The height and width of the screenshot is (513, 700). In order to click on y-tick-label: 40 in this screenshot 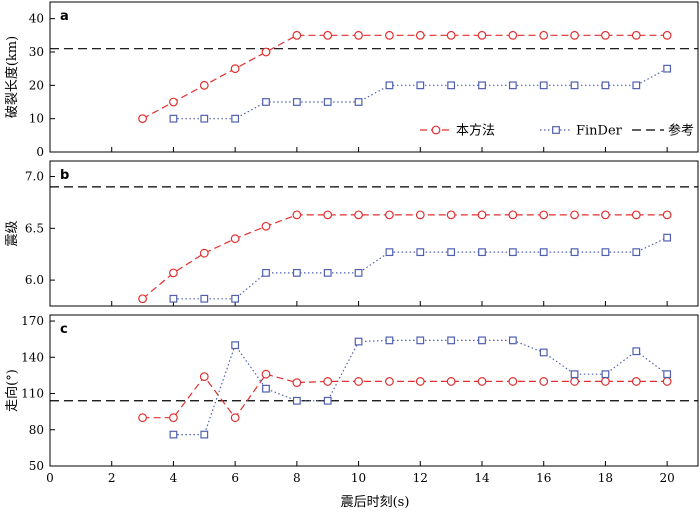, I will do `click(36, 19)`.